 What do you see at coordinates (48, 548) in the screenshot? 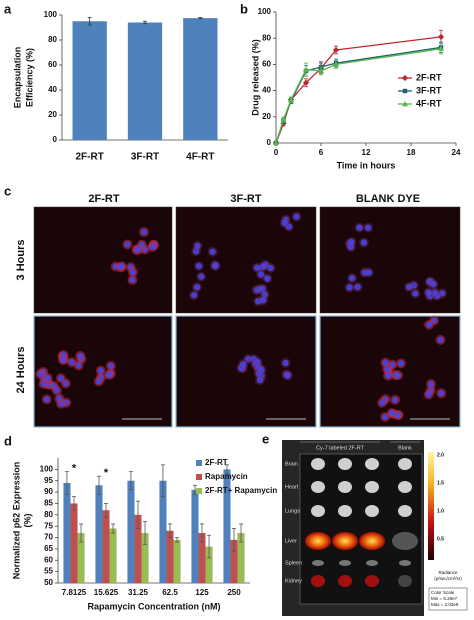
I see `y-tick-label: 65` at bounding box center [48, 548].